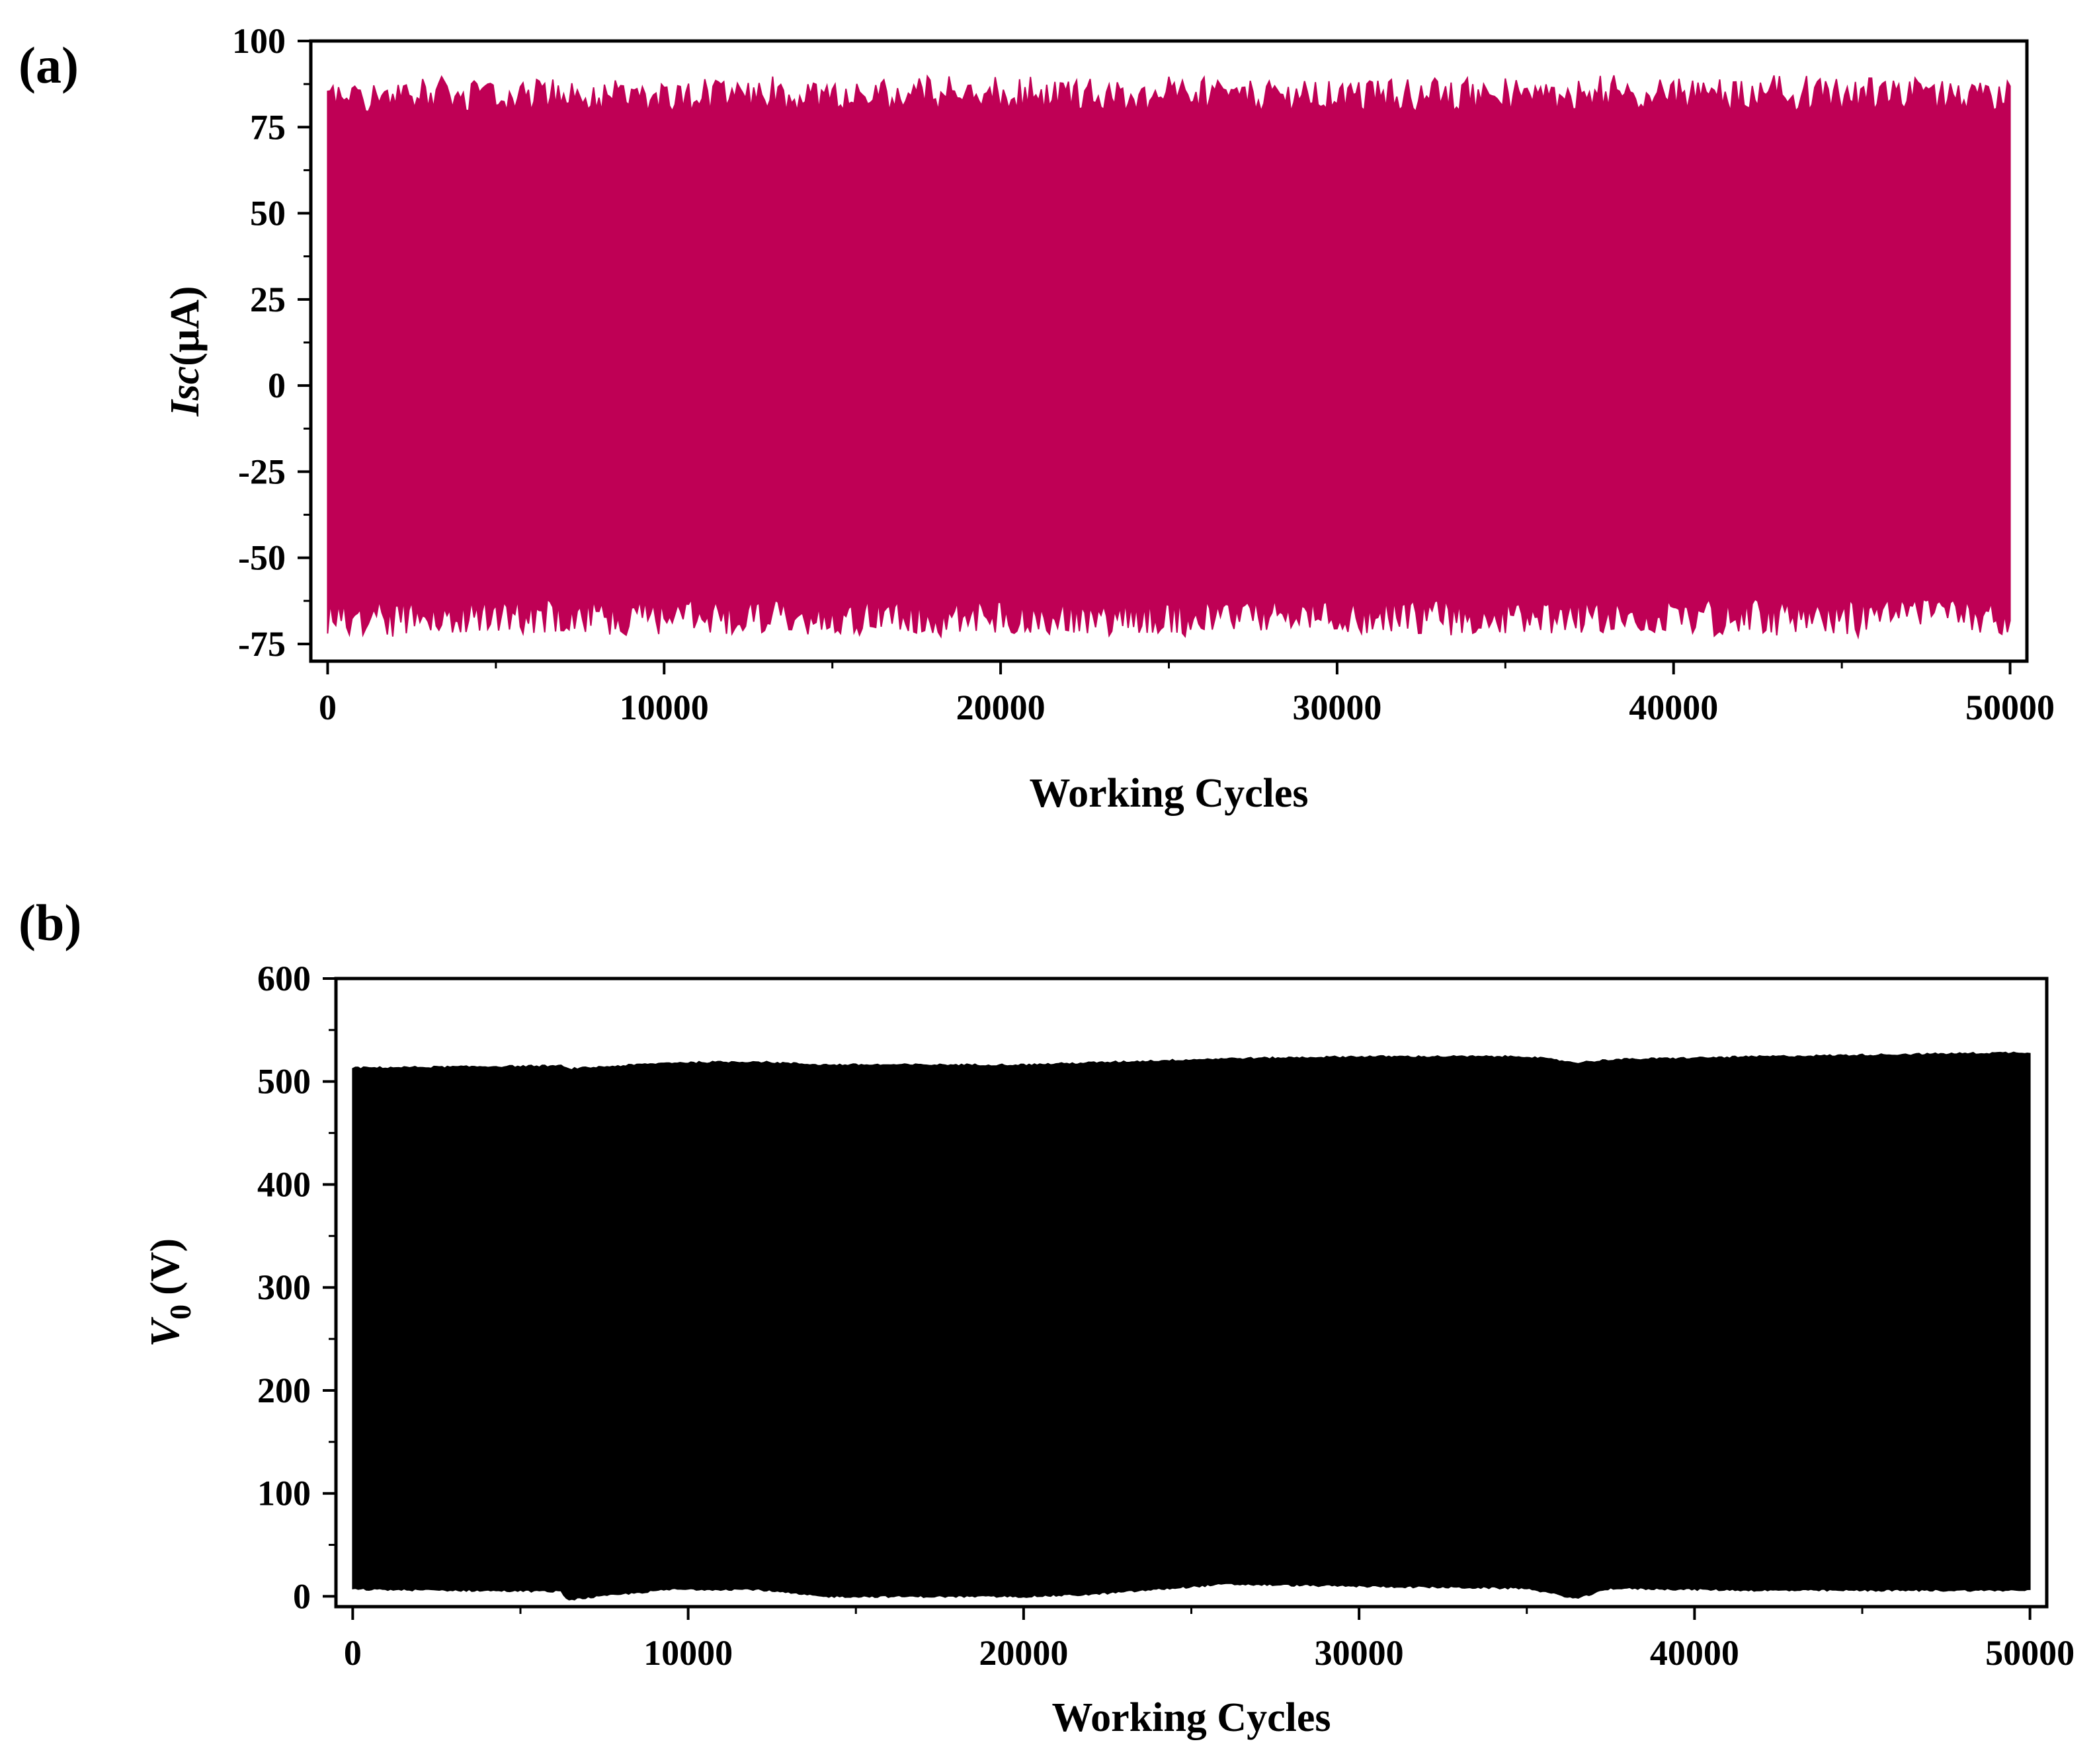 This screenshot has height=1764, width=2097. I want to click on y-tick-label: 50, so click(268, 214).